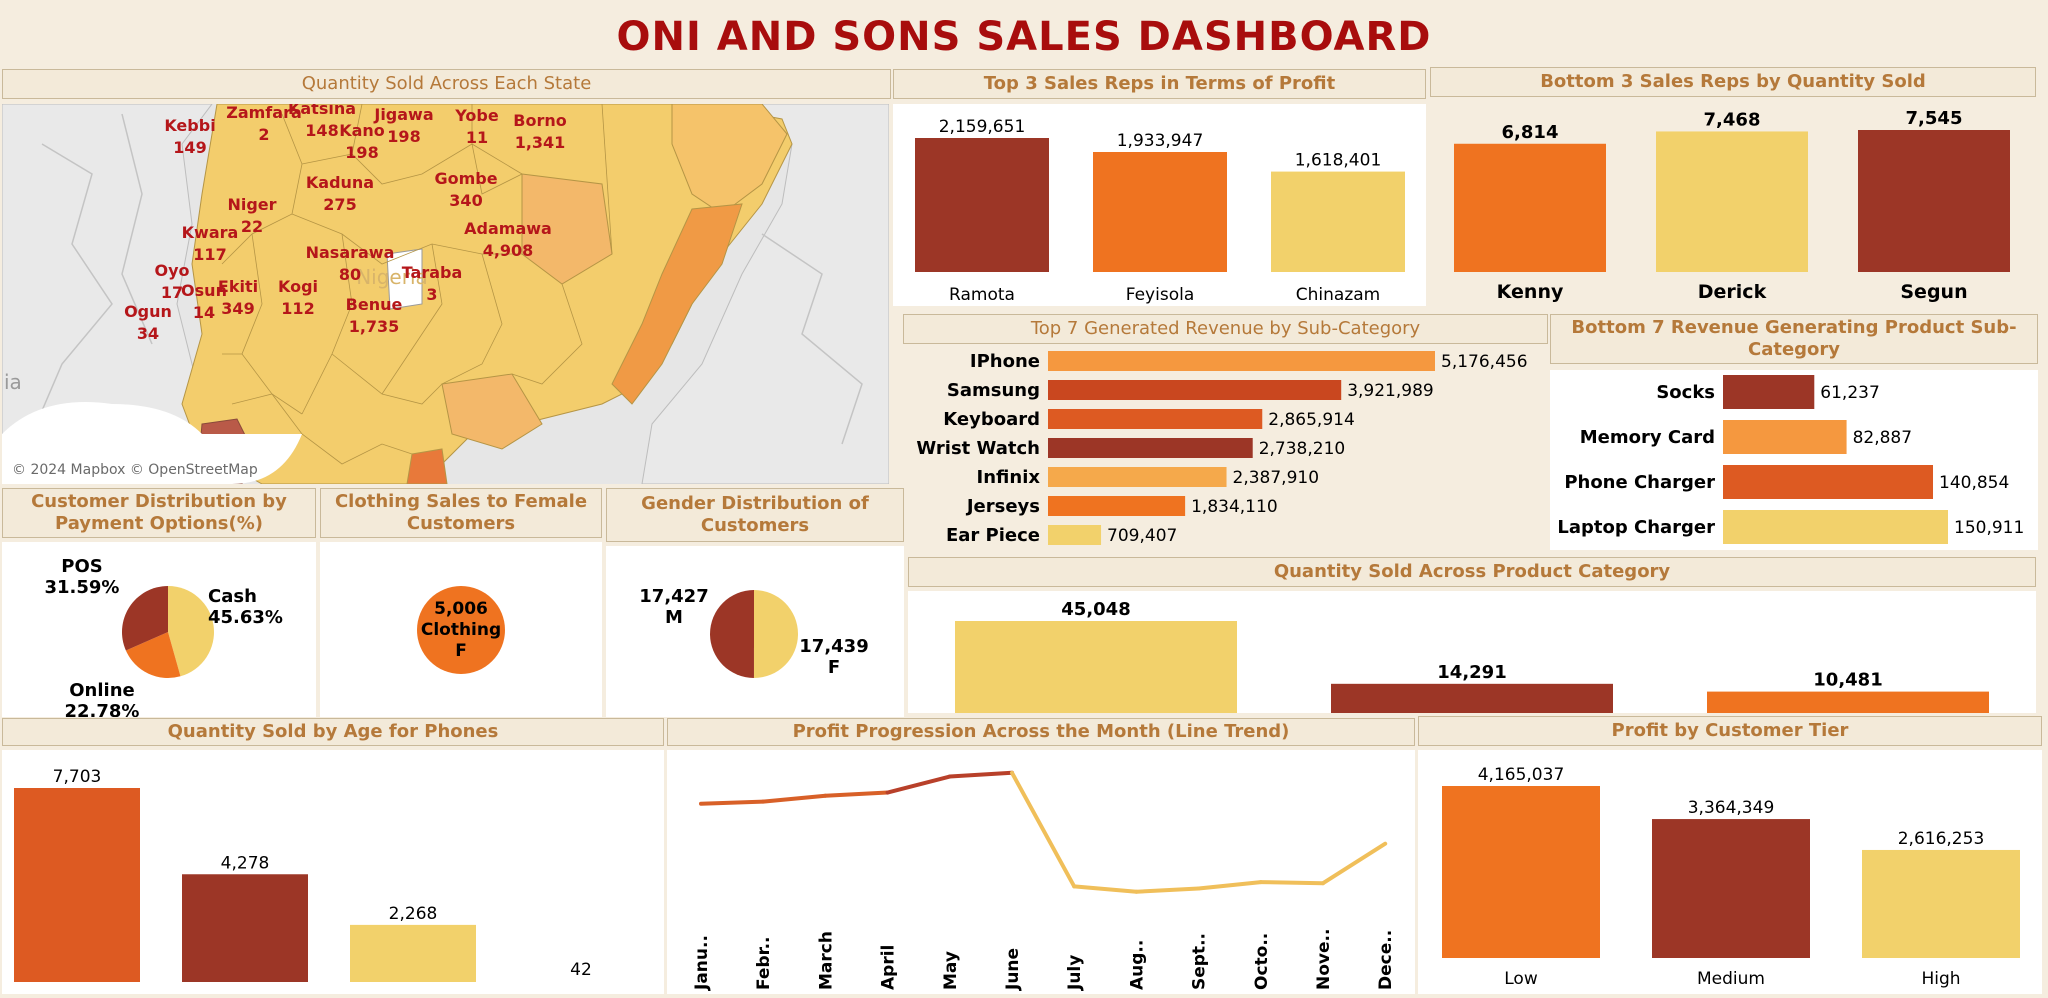  I want to click on x-tick-label: Janu.., so click(702, 963).